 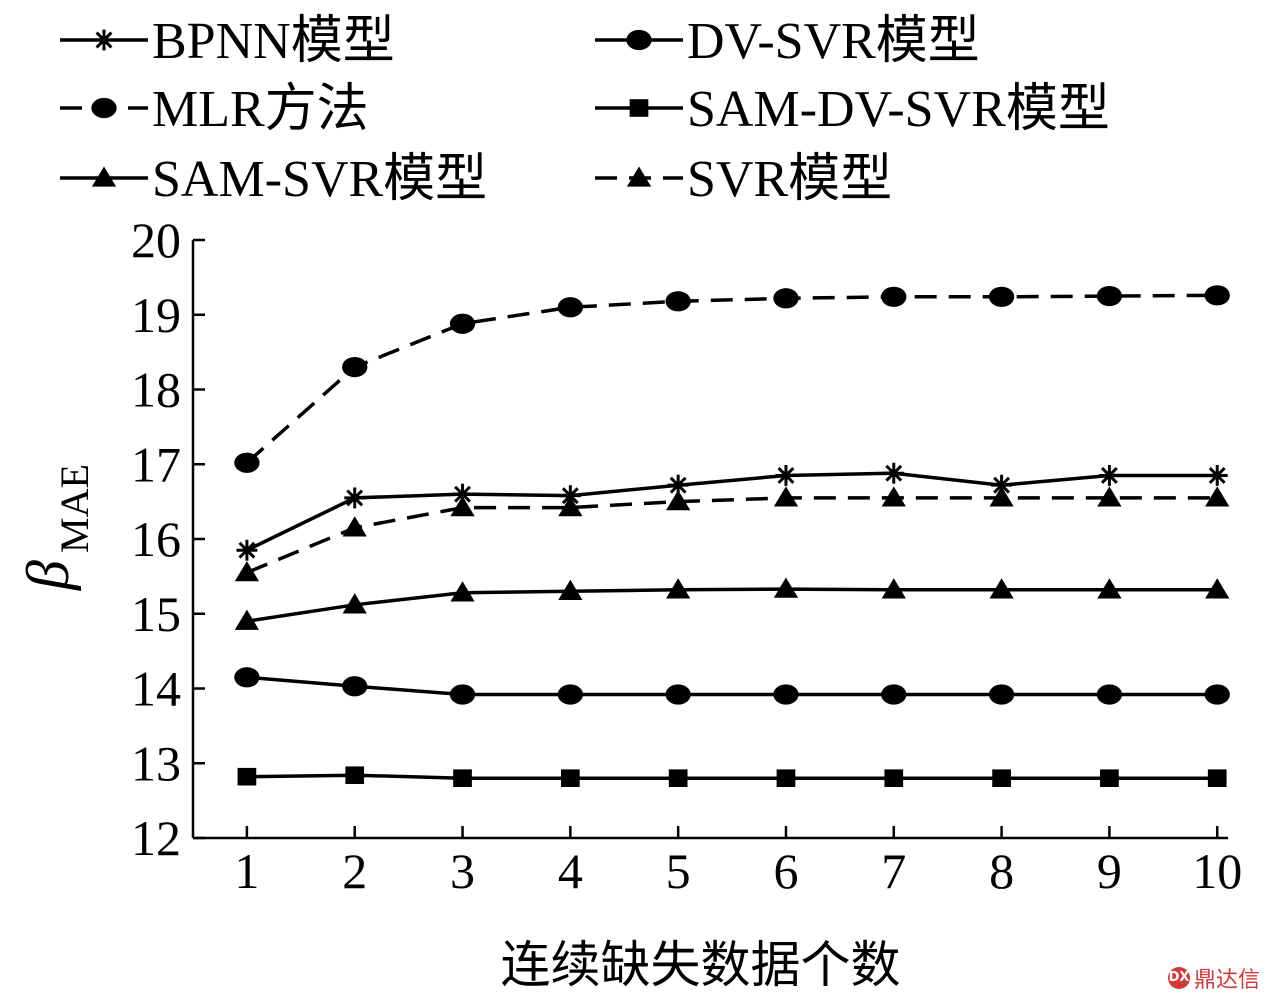 I want to click on y-tick-label: 20, so click(x=156, y=240).